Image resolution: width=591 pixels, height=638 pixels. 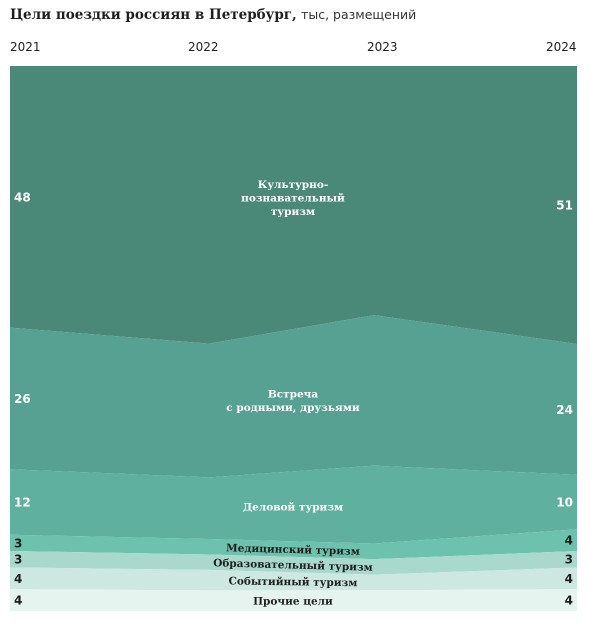 I want to click on value-label-left-деловой-туризм: 12, so click(x=22, y=503).